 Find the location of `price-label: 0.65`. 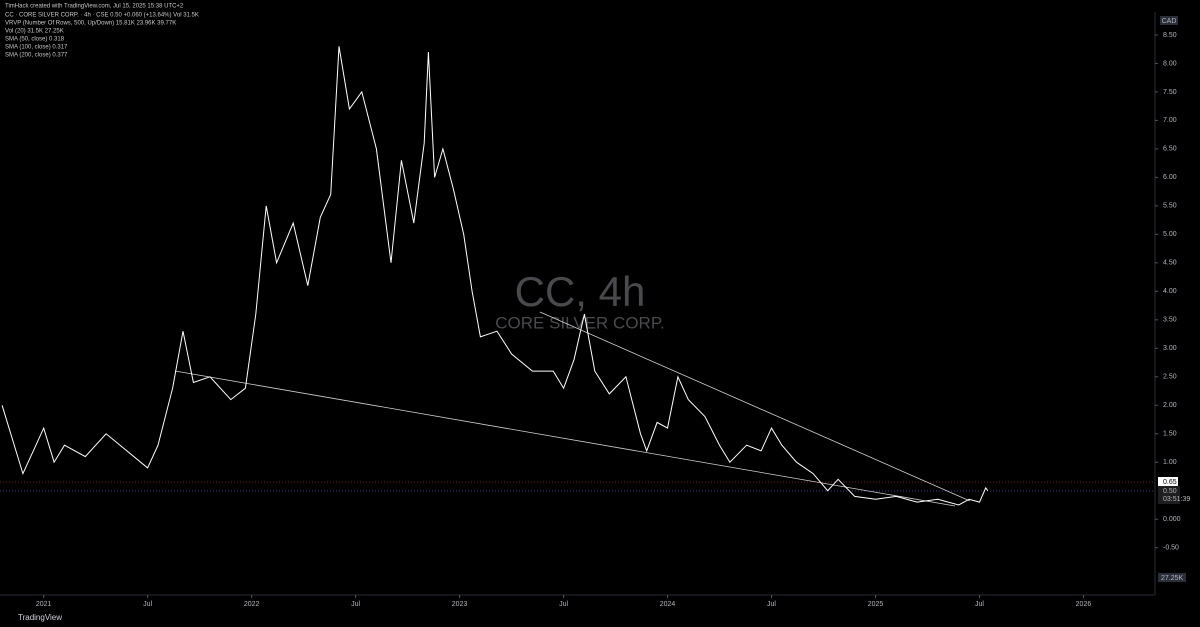

price-label: 0.65 is located at coordinates (1170, 482).